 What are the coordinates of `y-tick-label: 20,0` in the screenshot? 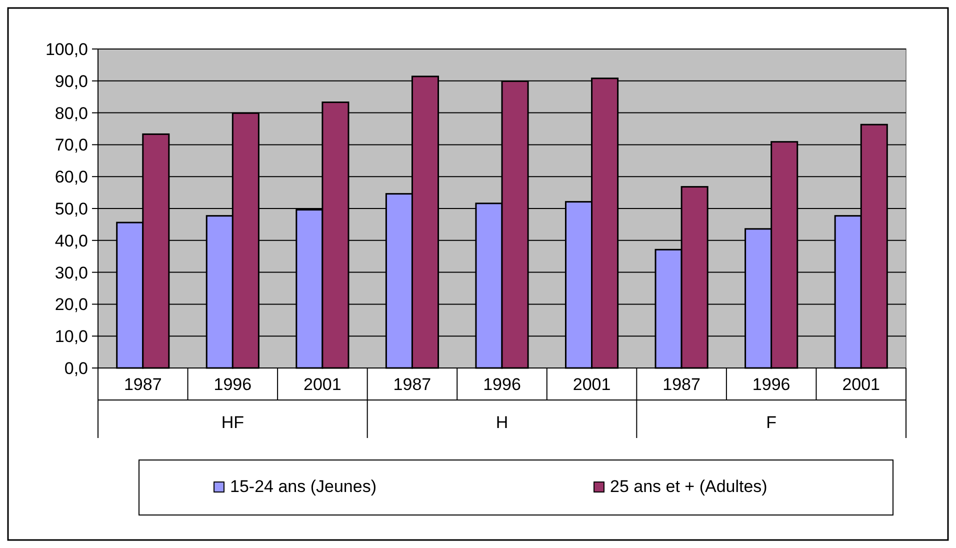 It's located at (71, 304).